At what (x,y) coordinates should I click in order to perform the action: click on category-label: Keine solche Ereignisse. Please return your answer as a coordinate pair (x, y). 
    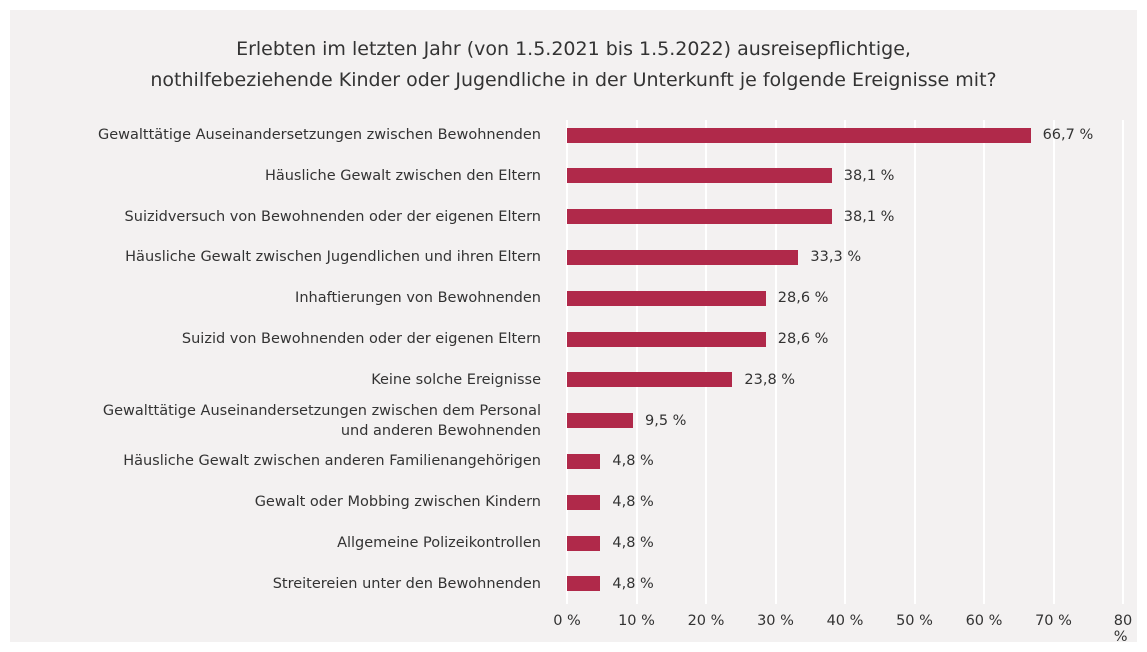
    Looking at the image, I should click on (456, 379).